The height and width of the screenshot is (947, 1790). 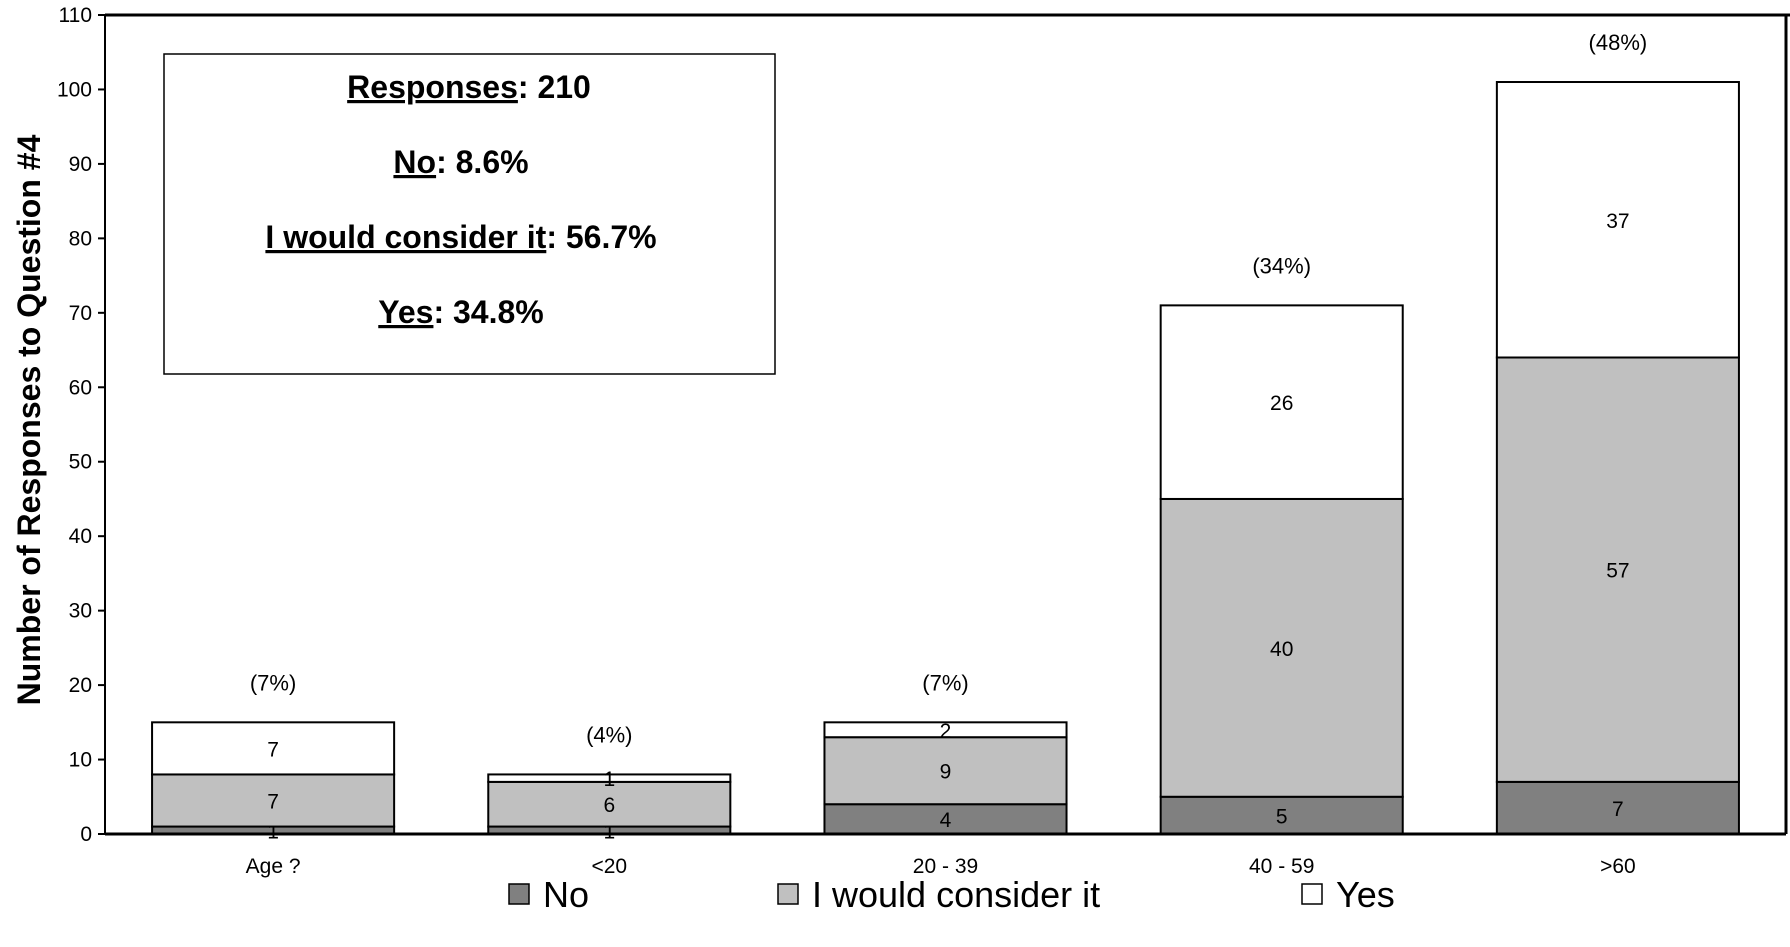 I want to click on segment-value-label: 4, so click(x=946, y=820).